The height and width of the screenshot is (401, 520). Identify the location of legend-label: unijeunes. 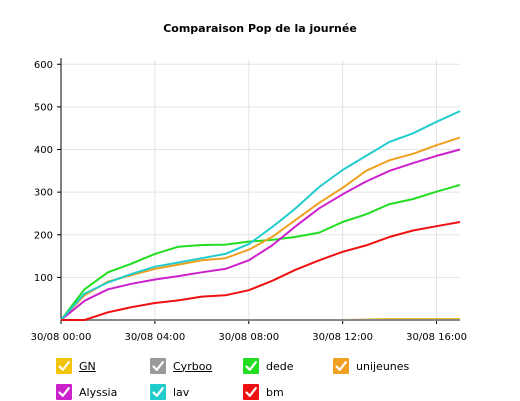
(383, 366).